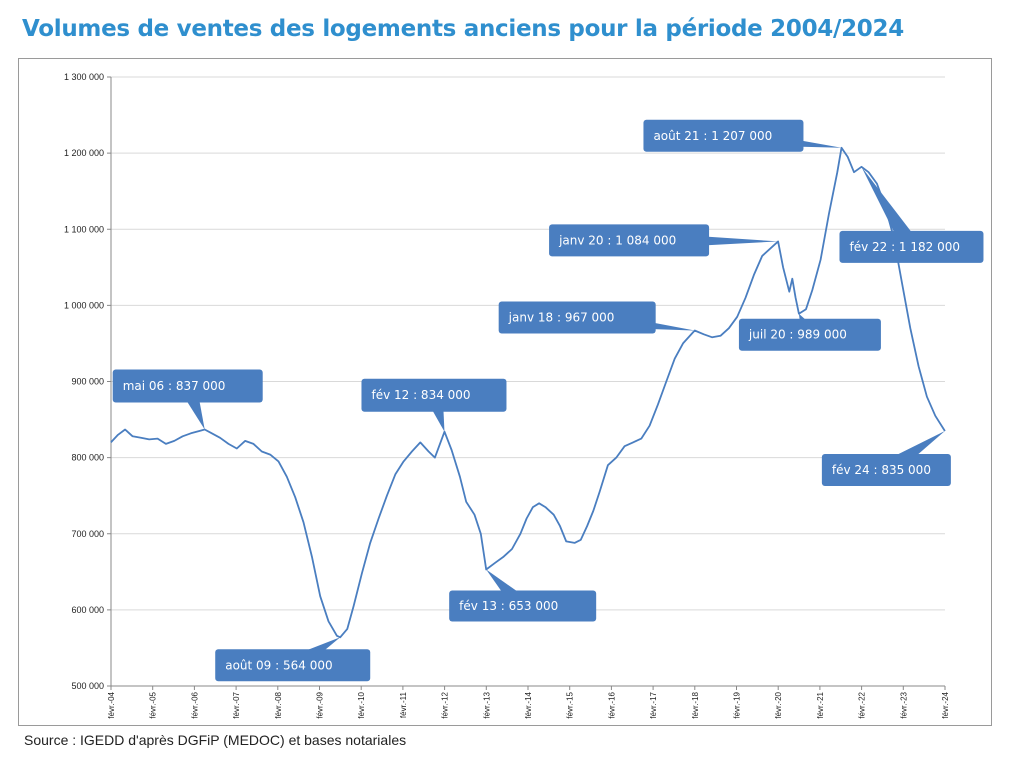 This screenshot has width=1019, height=759. What do you see at coordinates (87, 458) in the screenshot?
I see `y-tick-label: 800 000` at bounding box center [87, 458].